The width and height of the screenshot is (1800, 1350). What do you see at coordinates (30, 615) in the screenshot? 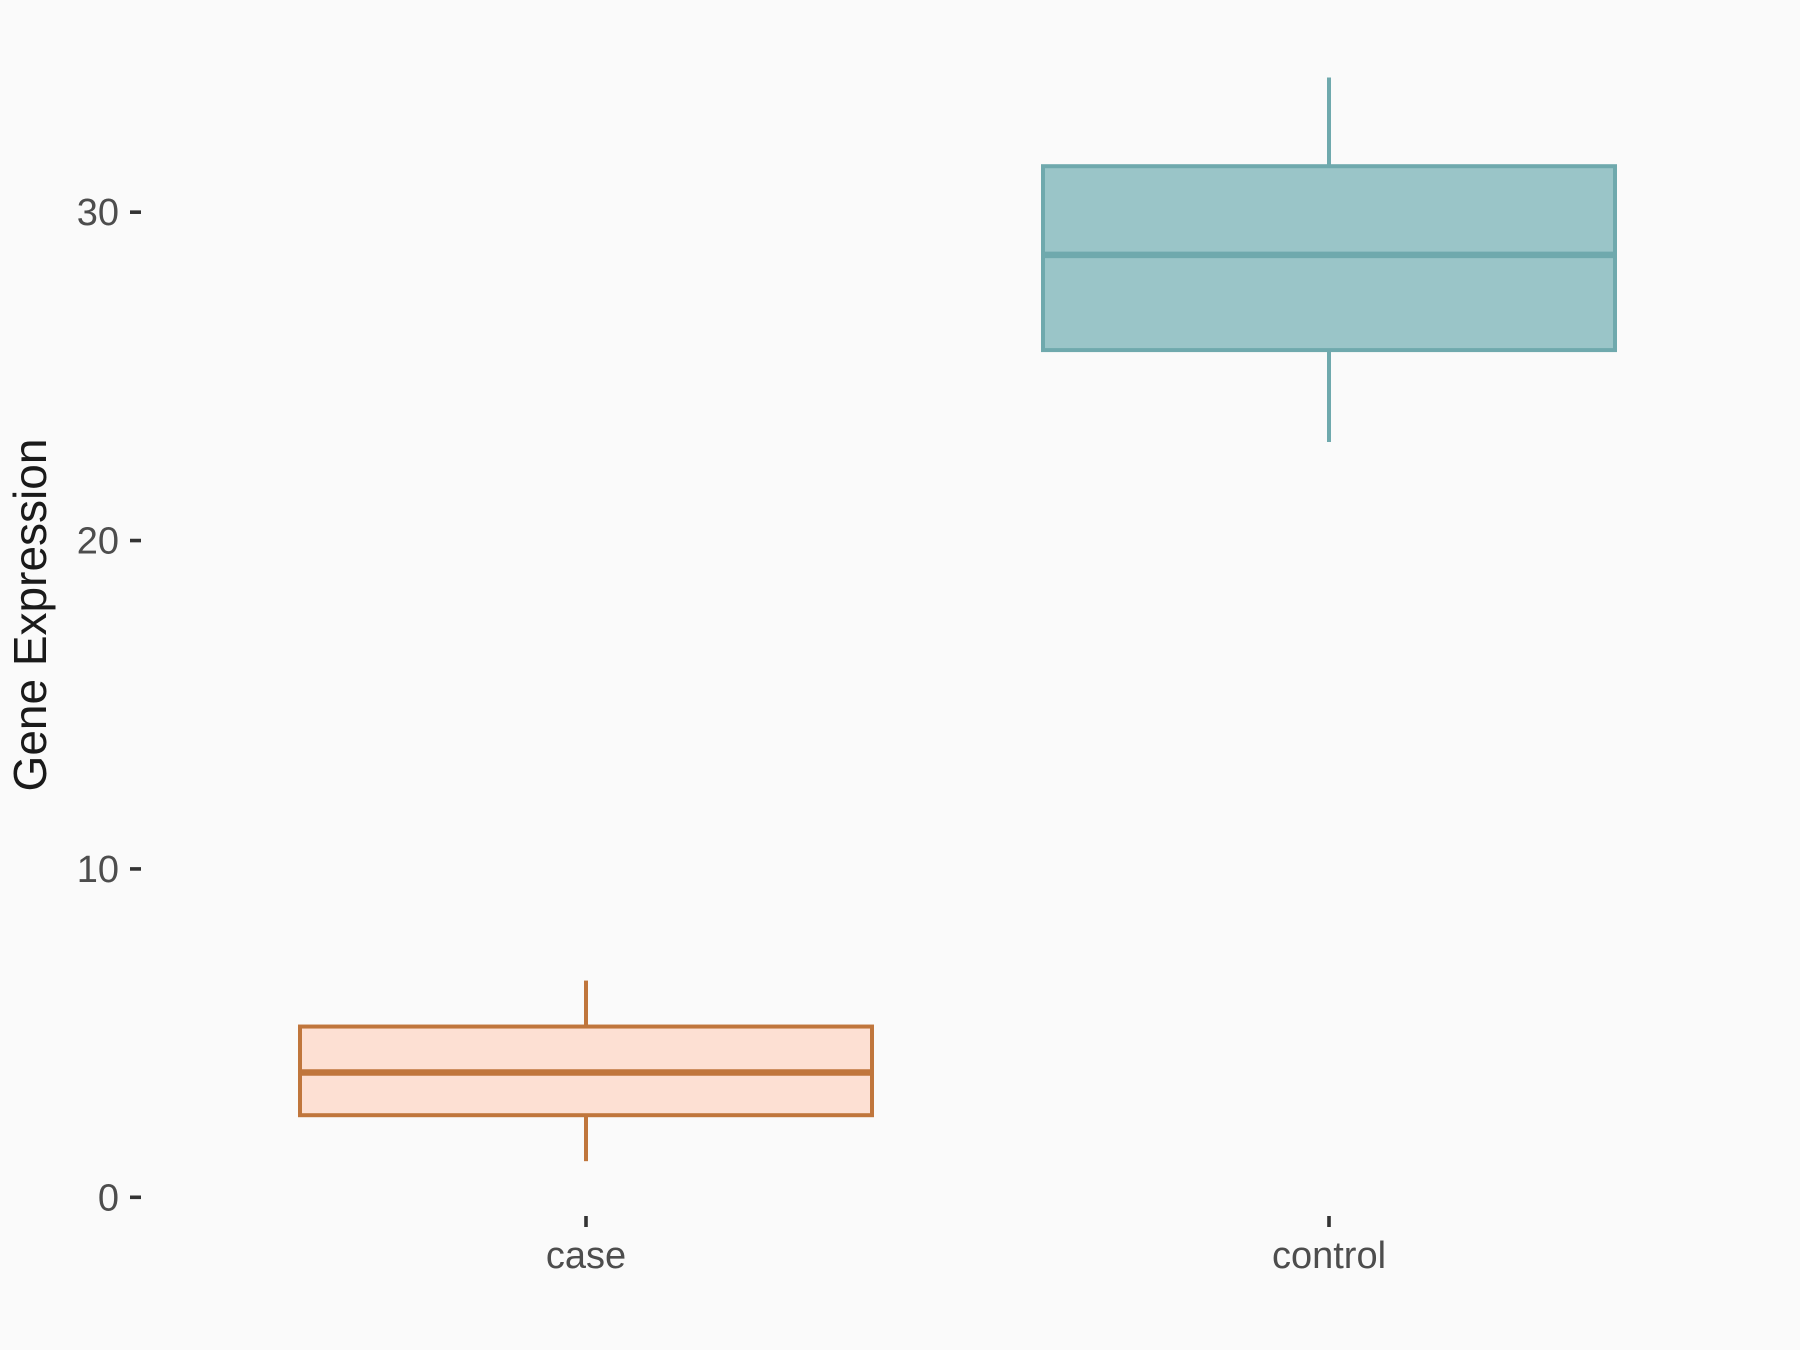
I see `y-axis-title: Gene Expression` at bounding box center [30, 615].